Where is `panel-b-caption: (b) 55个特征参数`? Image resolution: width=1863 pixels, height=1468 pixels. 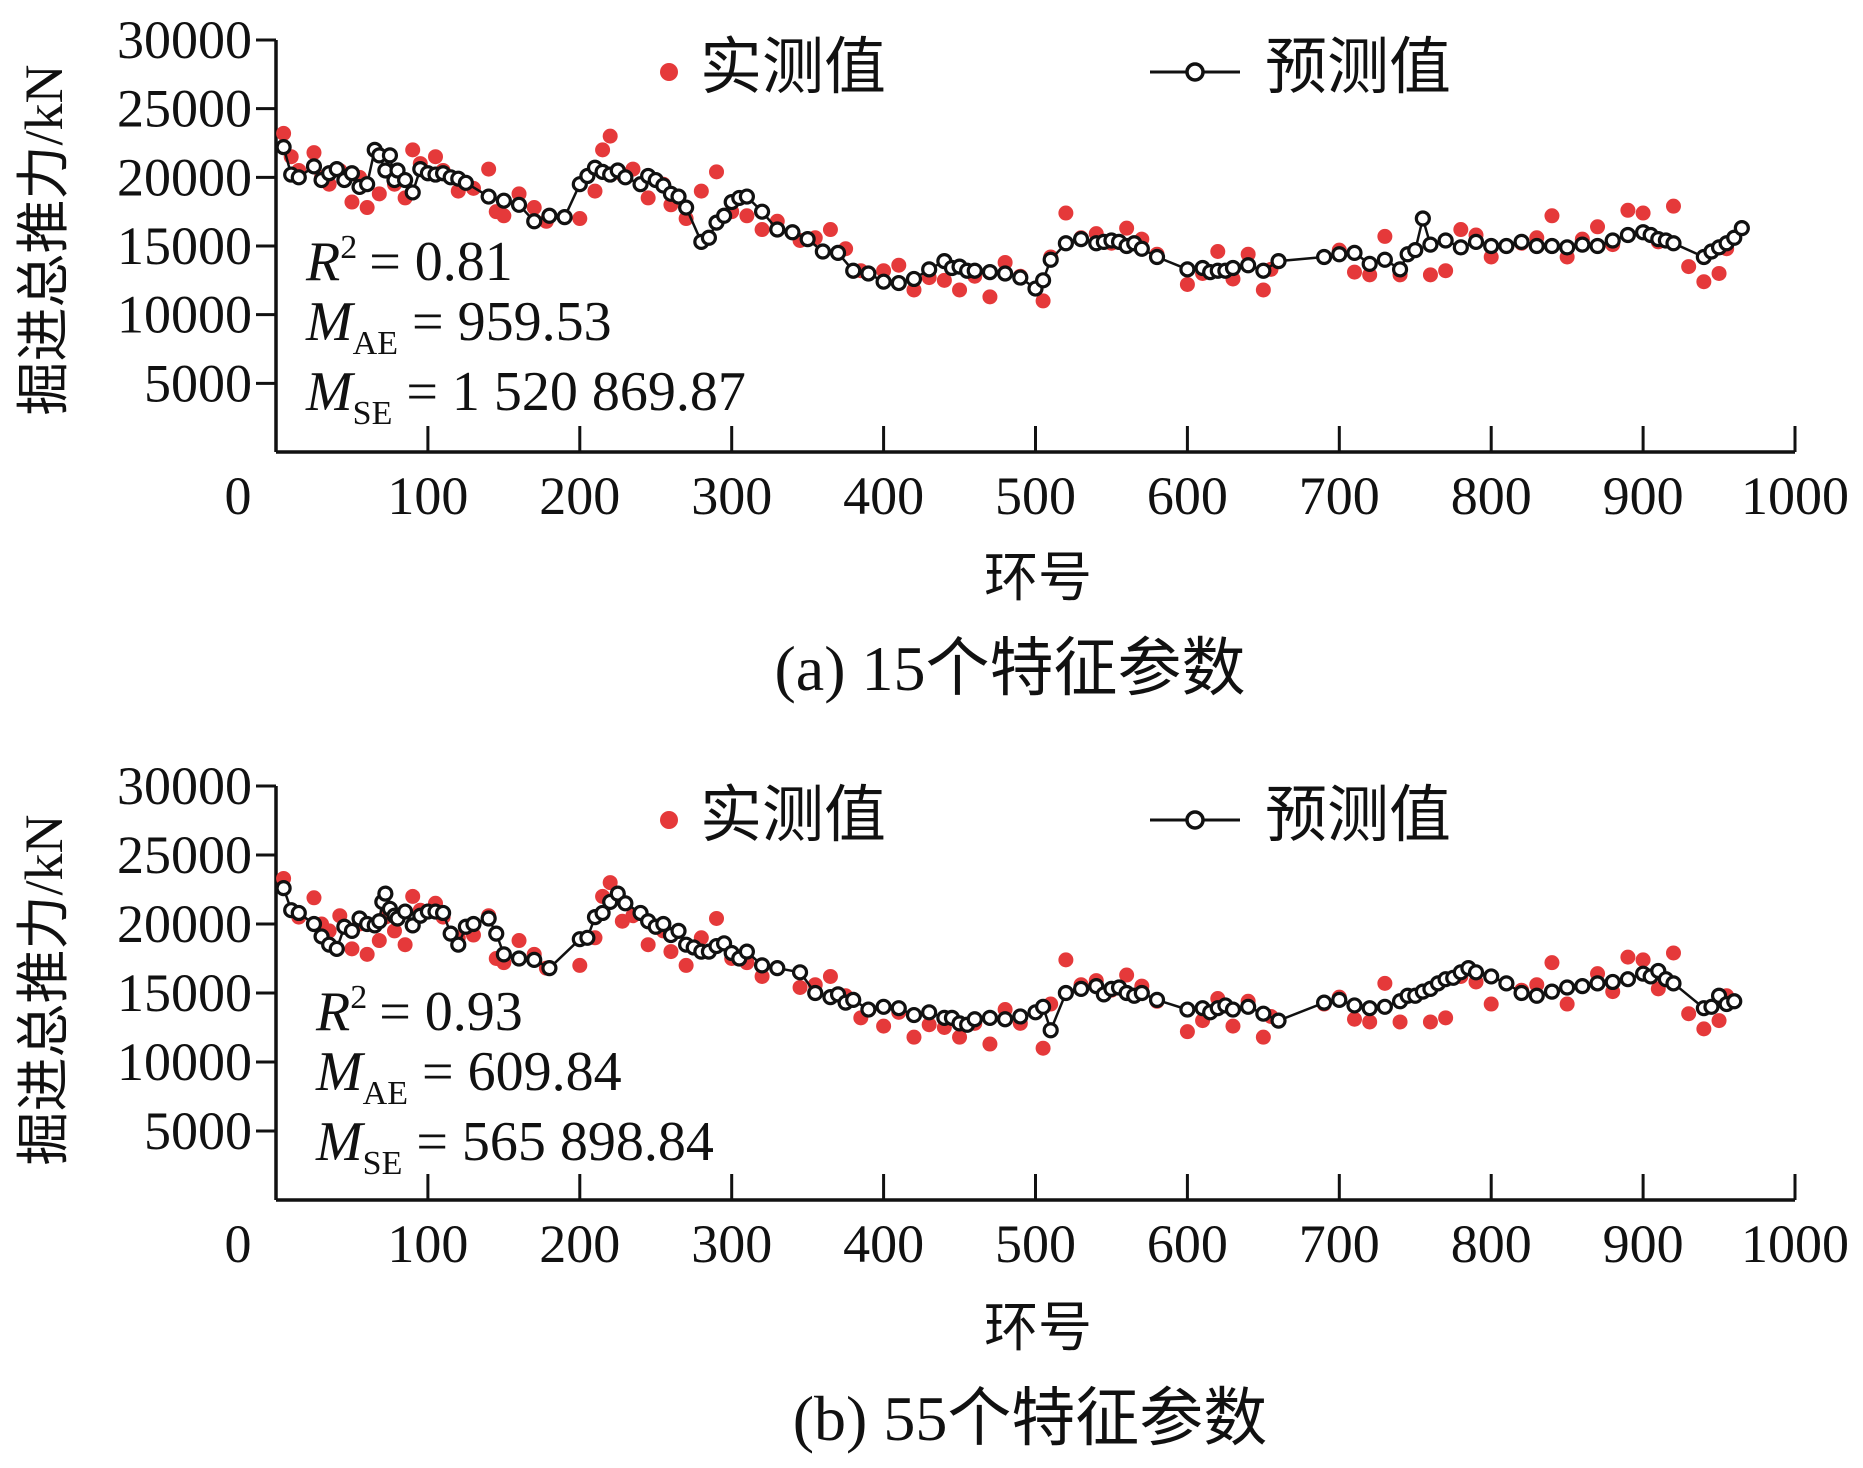 panel-b-caption: (b) 55个特征参数 is located at coordinates (1030, 1418).